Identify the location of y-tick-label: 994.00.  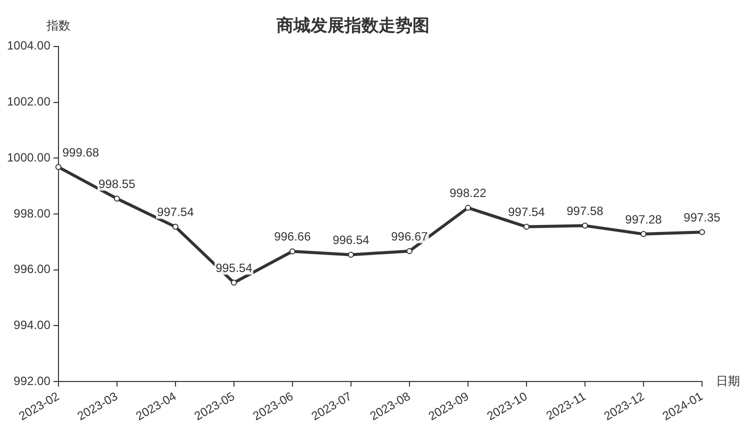
(32, 325).